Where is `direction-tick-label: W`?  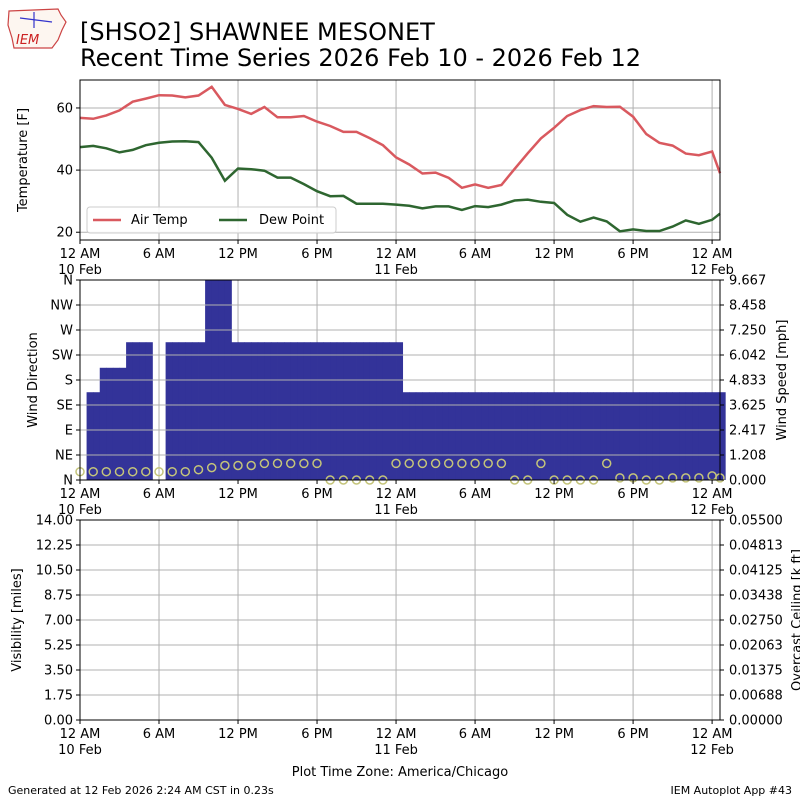 direction-tick-label: W is located at coordinates (66, 331).